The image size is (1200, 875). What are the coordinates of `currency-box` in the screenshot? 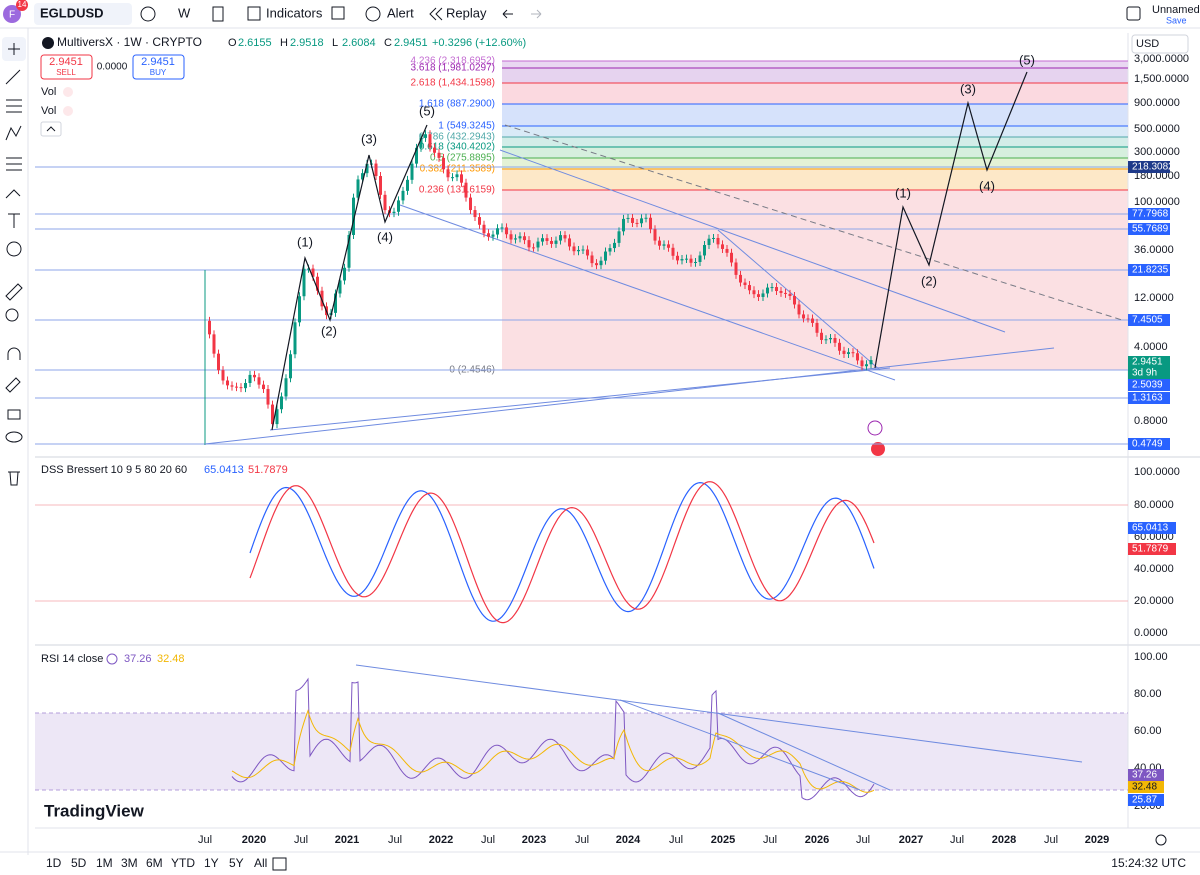 It's located at (1160, 44).